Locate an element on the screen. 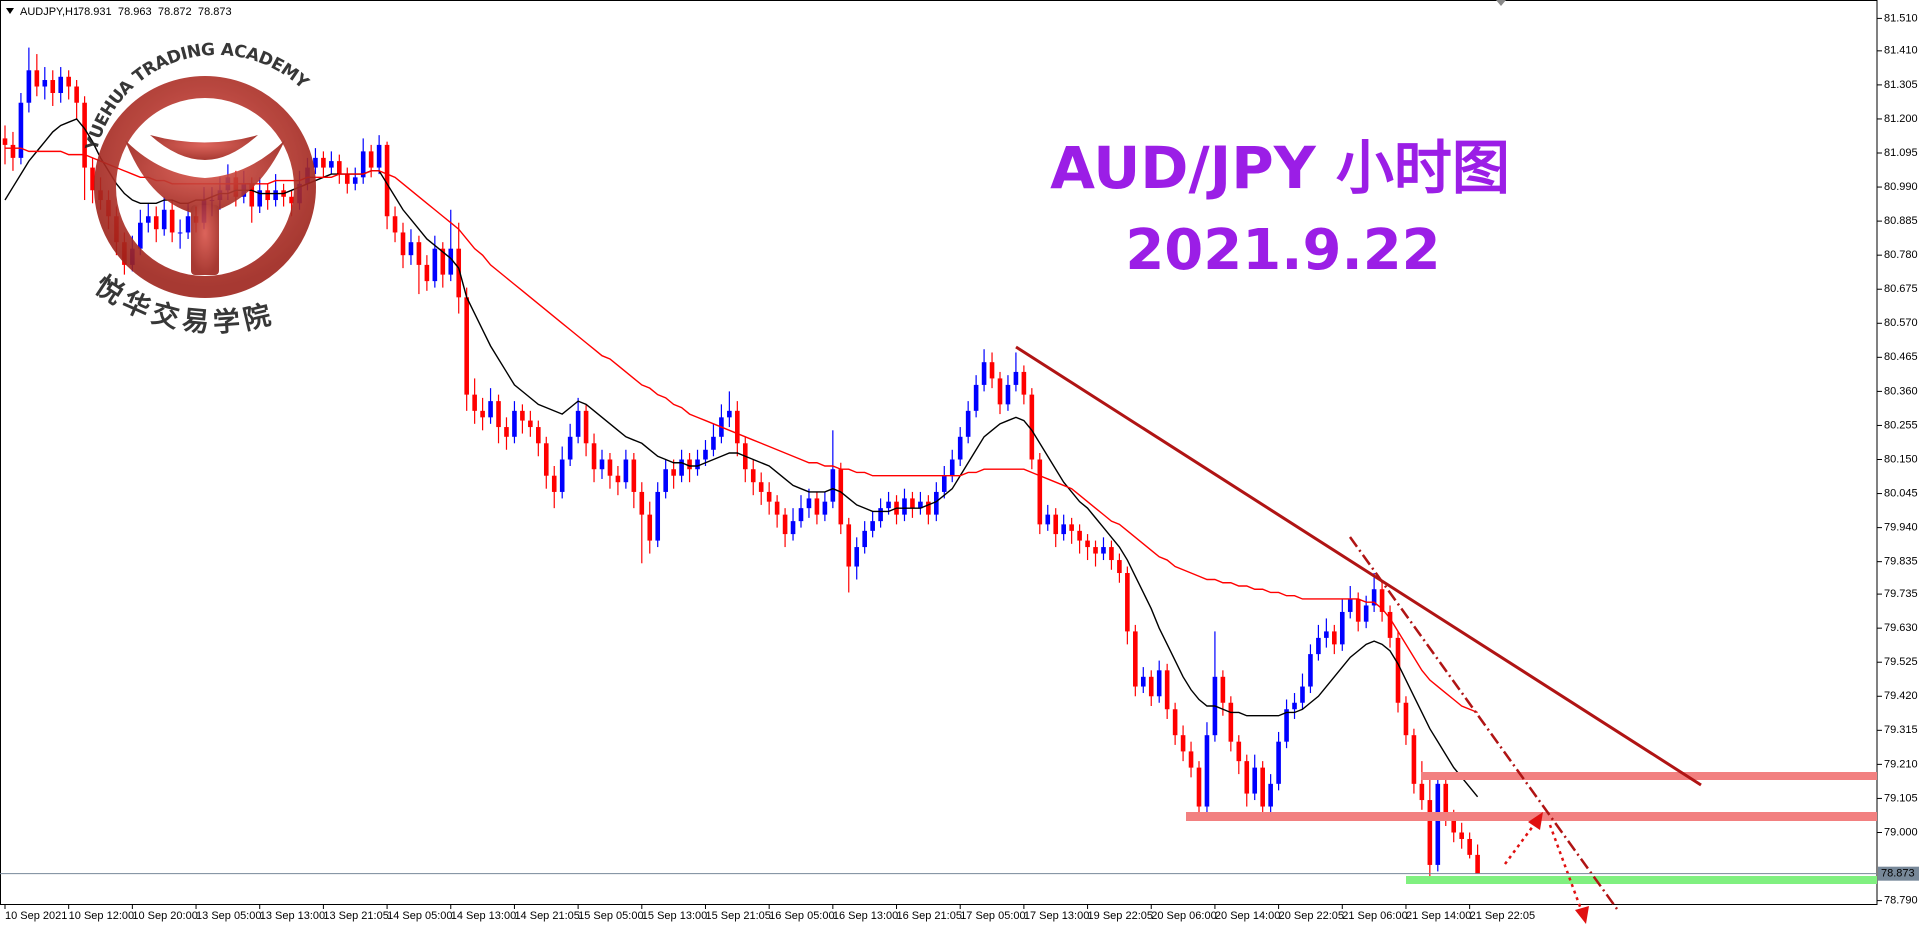 This screenshot has width=1920, height=927. y-tick-label: 79.630 is located at coordinates (1901, 628).